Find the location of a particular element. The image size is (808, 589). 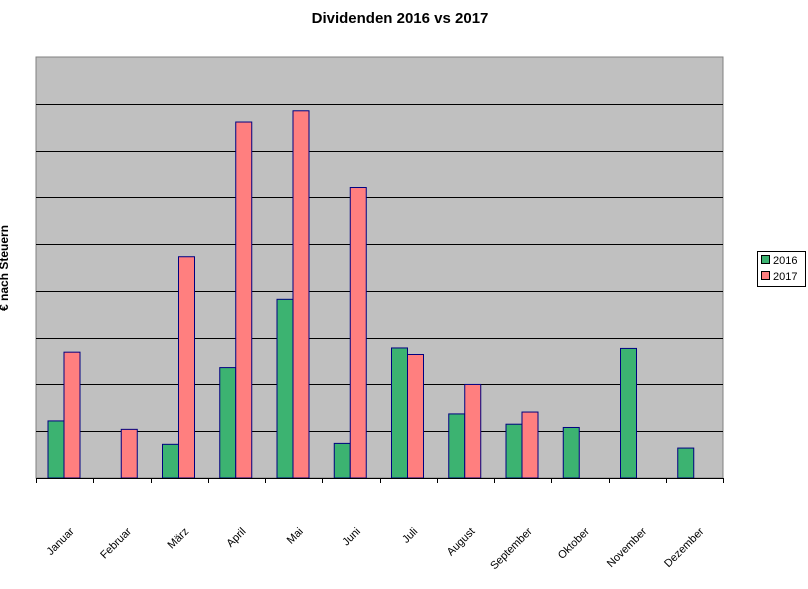

x-tick-label-januar: Januar is located at coordinates (60, 541).